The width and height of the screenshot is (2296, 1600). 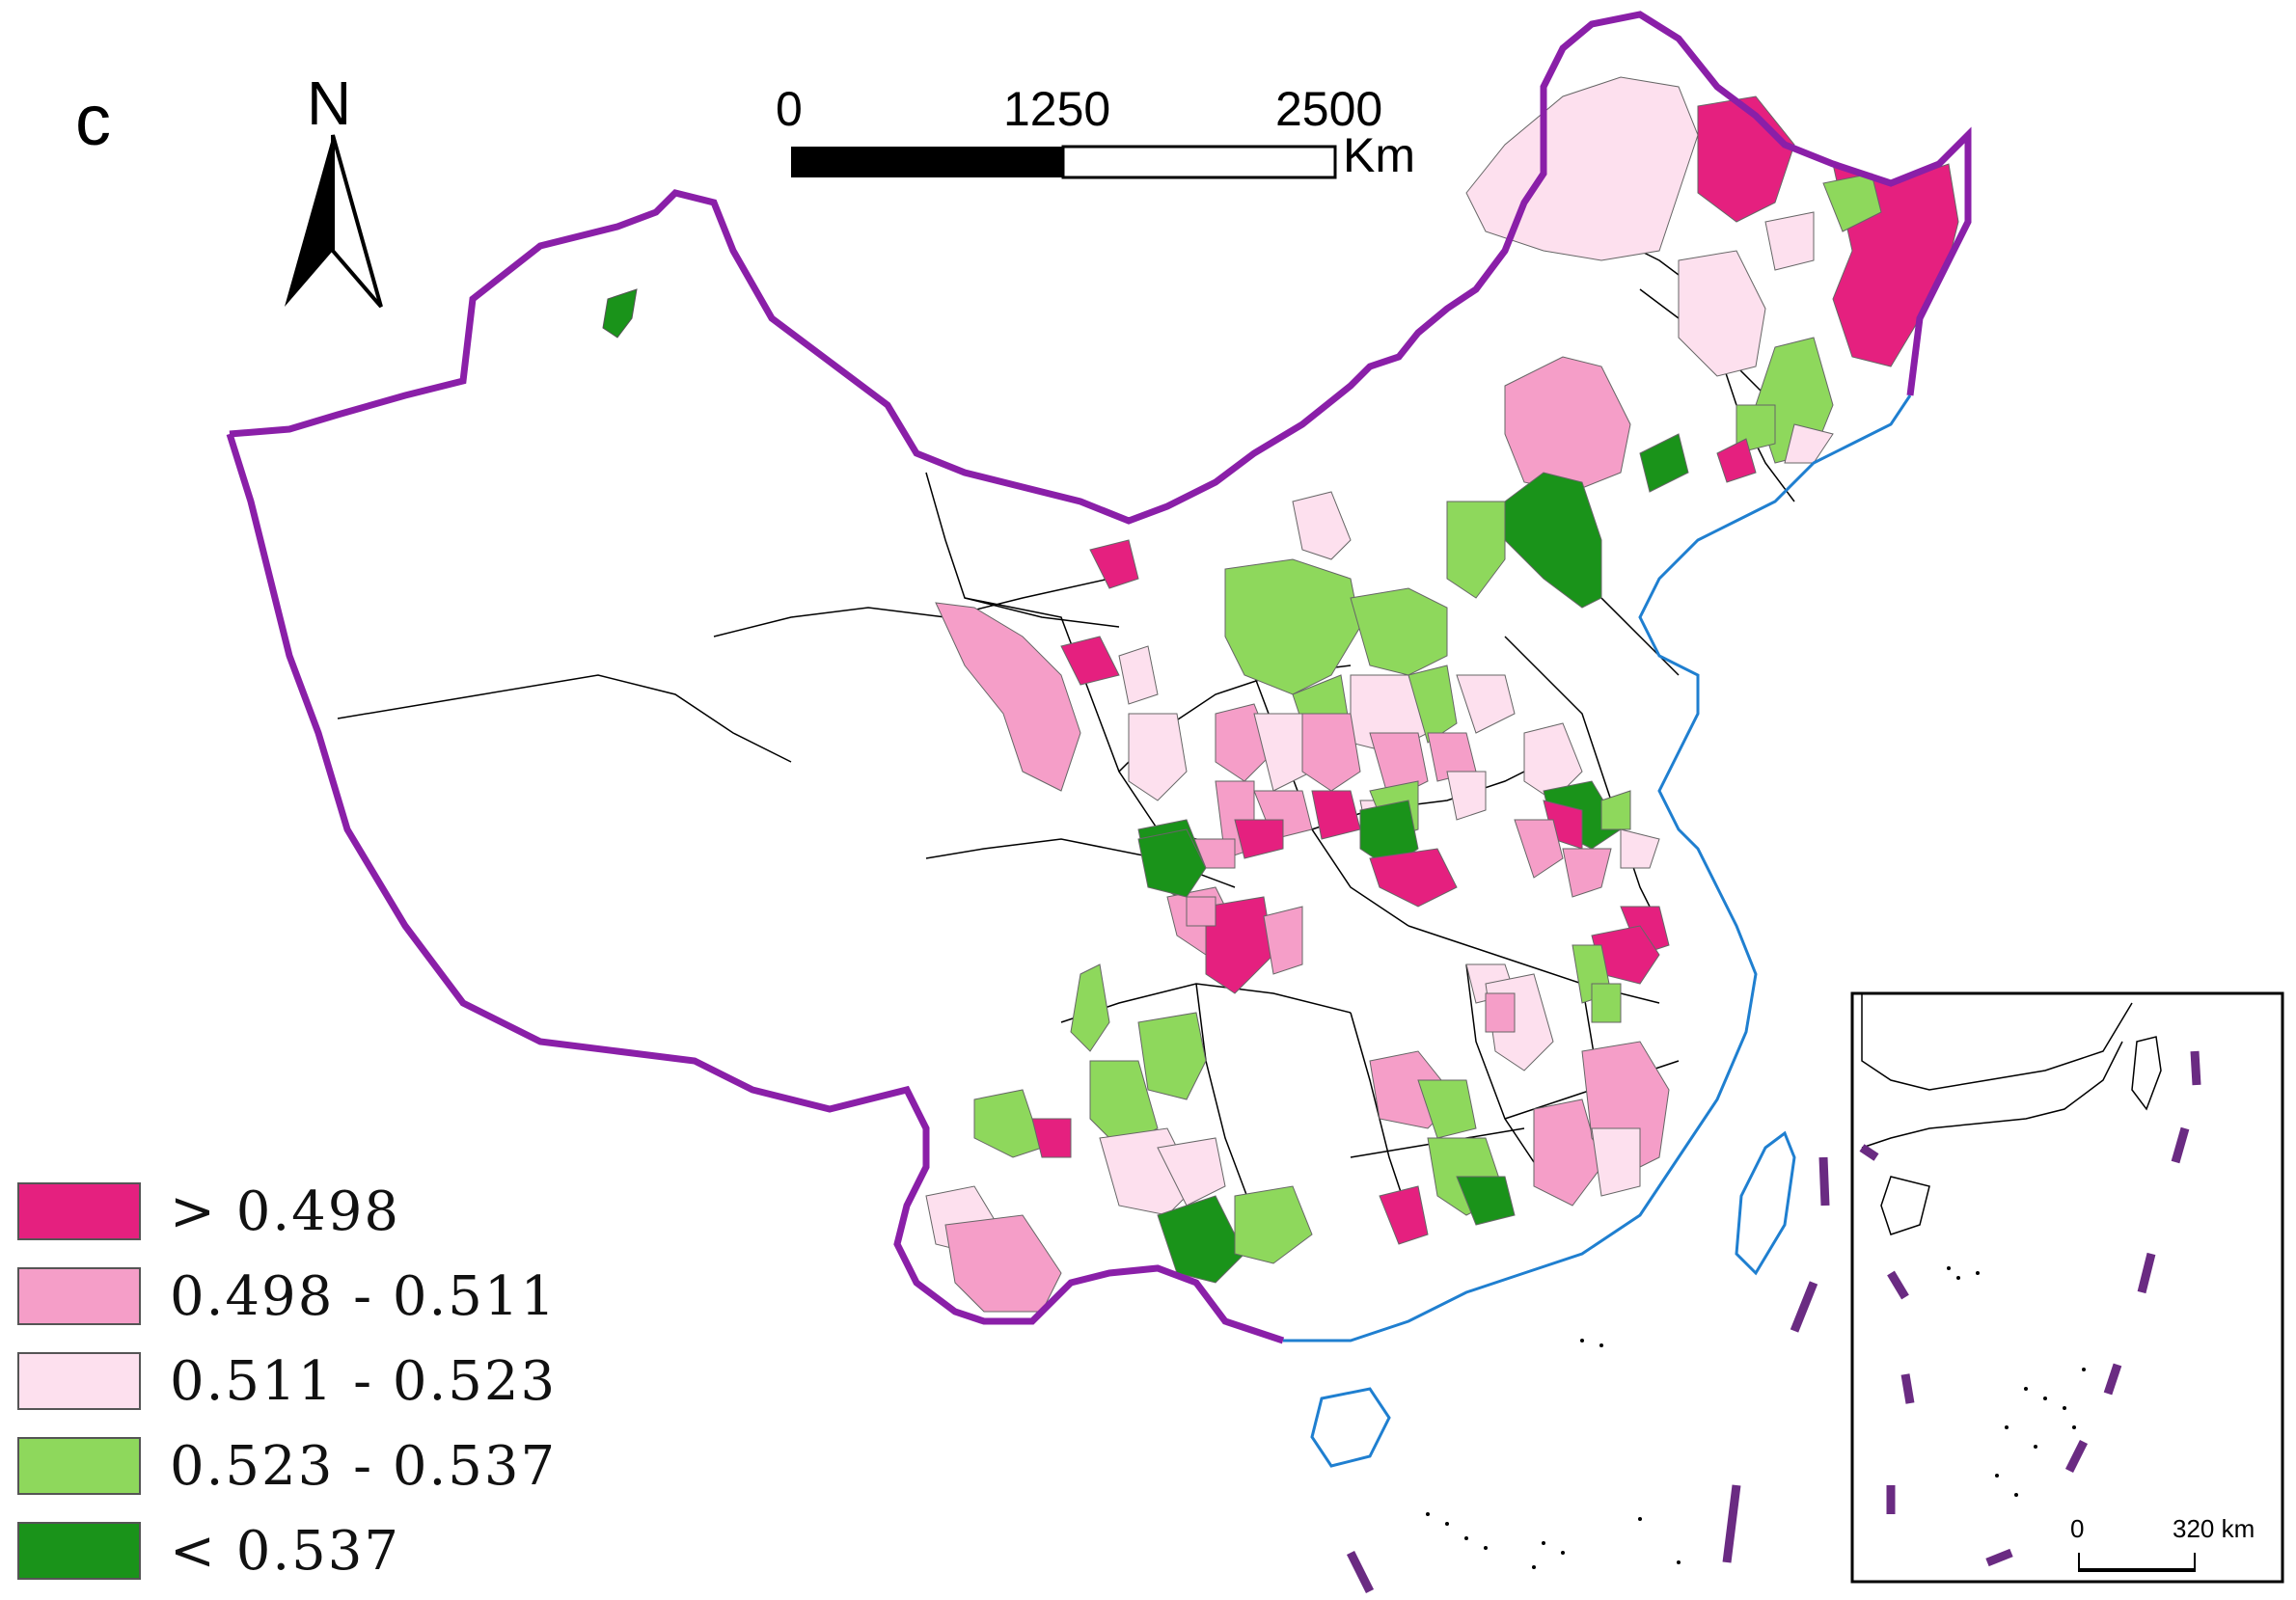 What do you see at coordinates (93, 120) in the screenshot?
I see `panel-label: c` at bounding box center [93, 120].